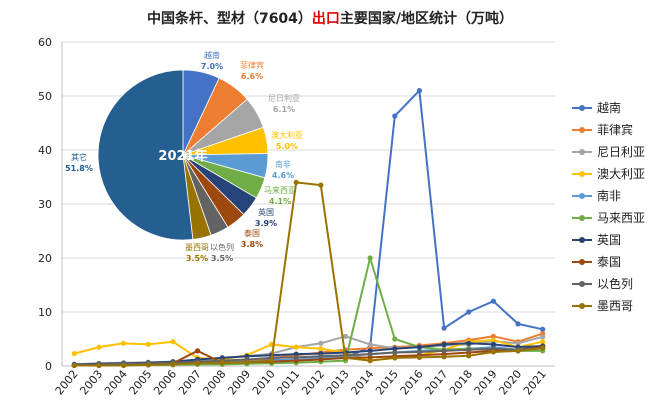 The height and width of the screenshot is (413, 661). I want to click on pie-label-pct: 3.9%, so click(266, 223).